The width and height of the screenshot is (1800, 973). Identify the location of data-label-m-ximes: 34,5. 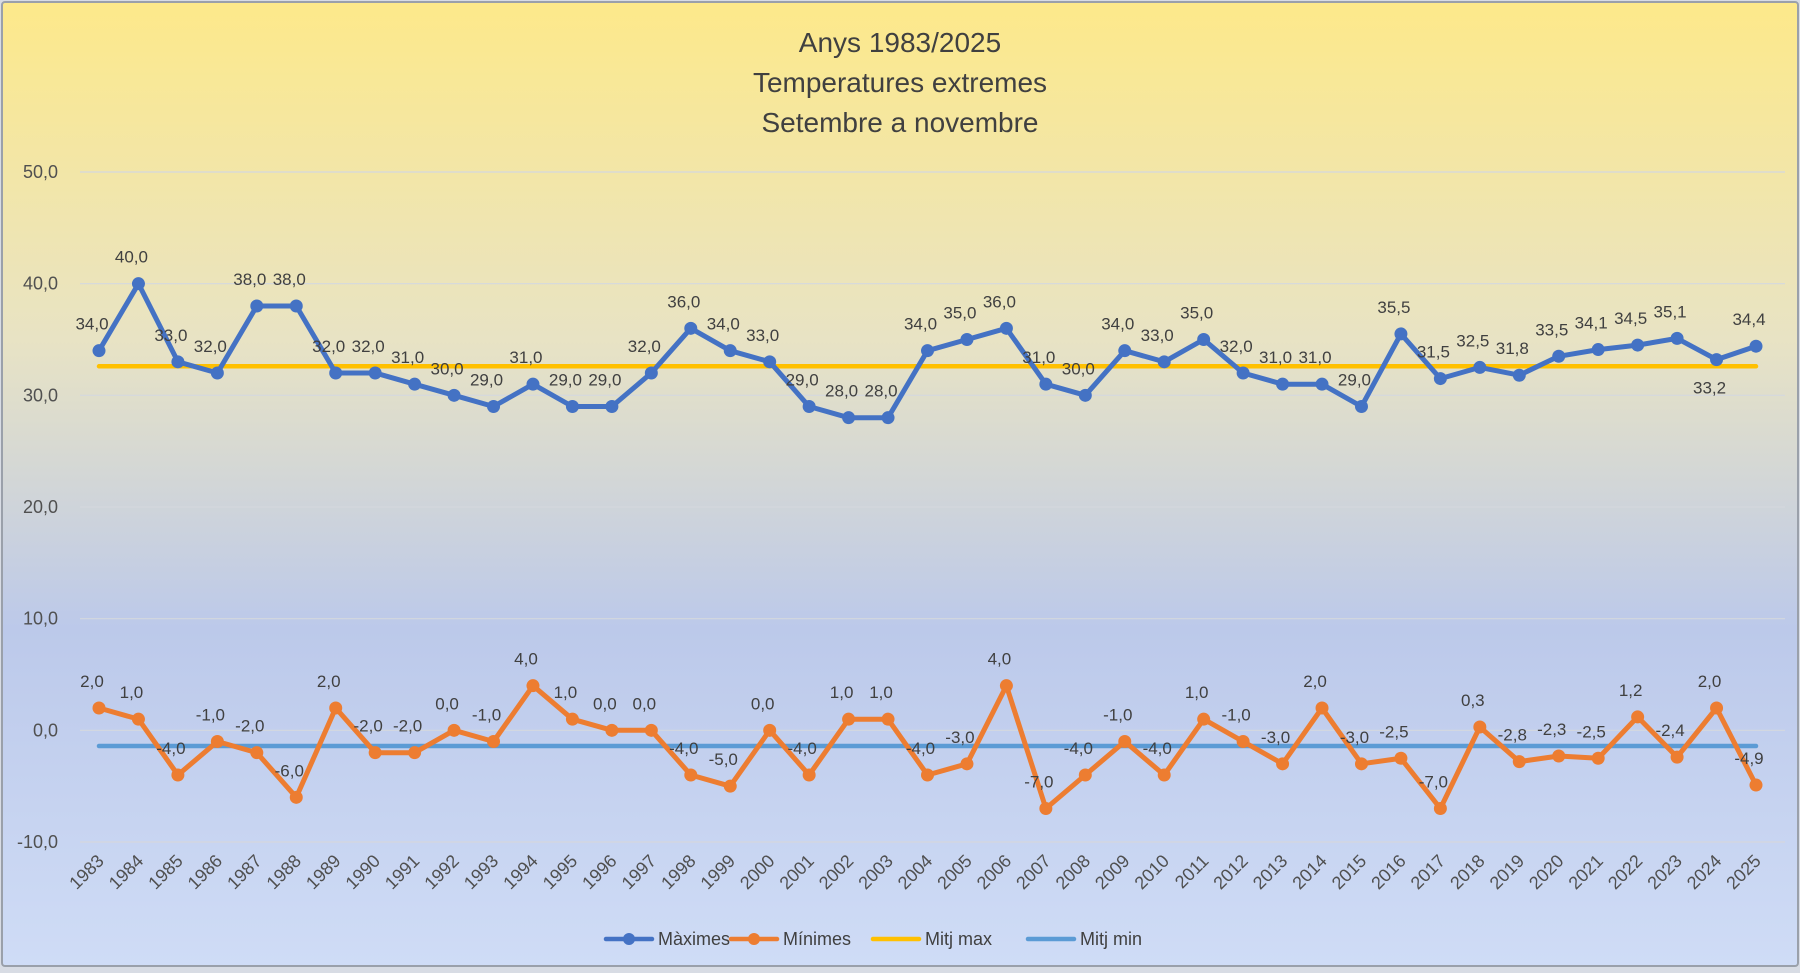
(1630, 318).